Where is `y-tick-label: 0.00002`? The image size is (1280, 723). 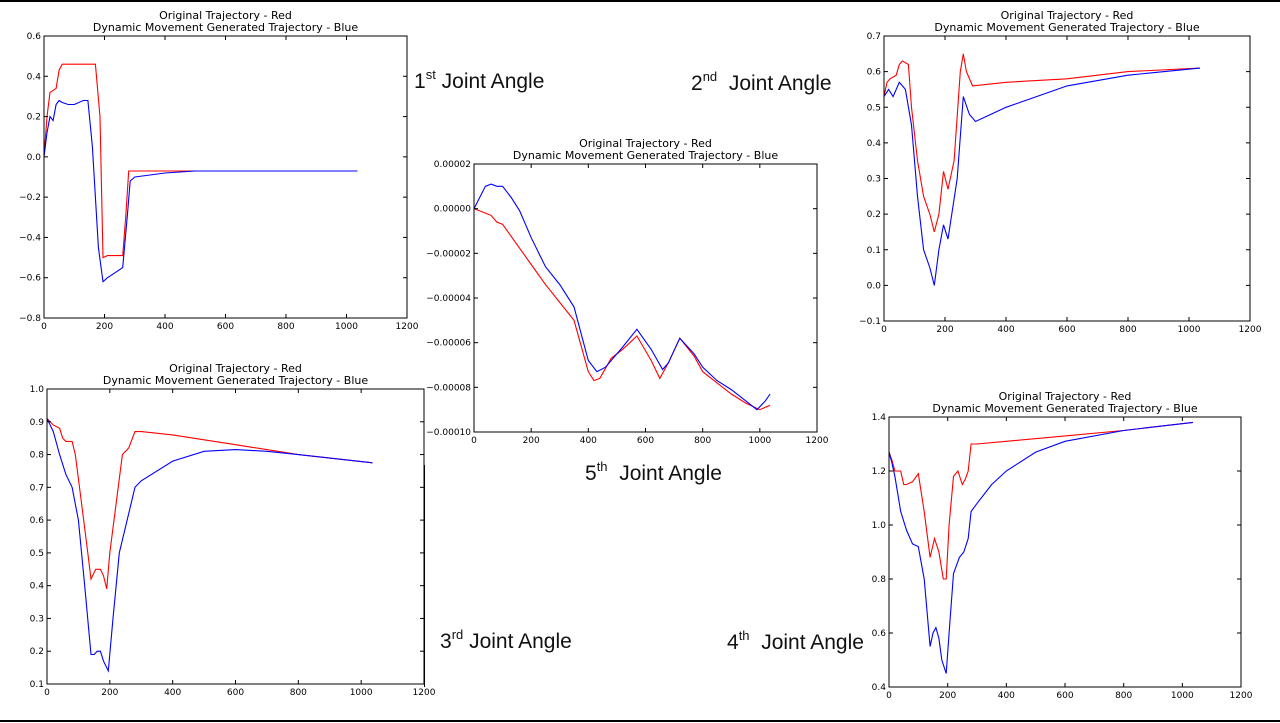 y-tick-label: 0.00002 is located at coordinates (452, 165).